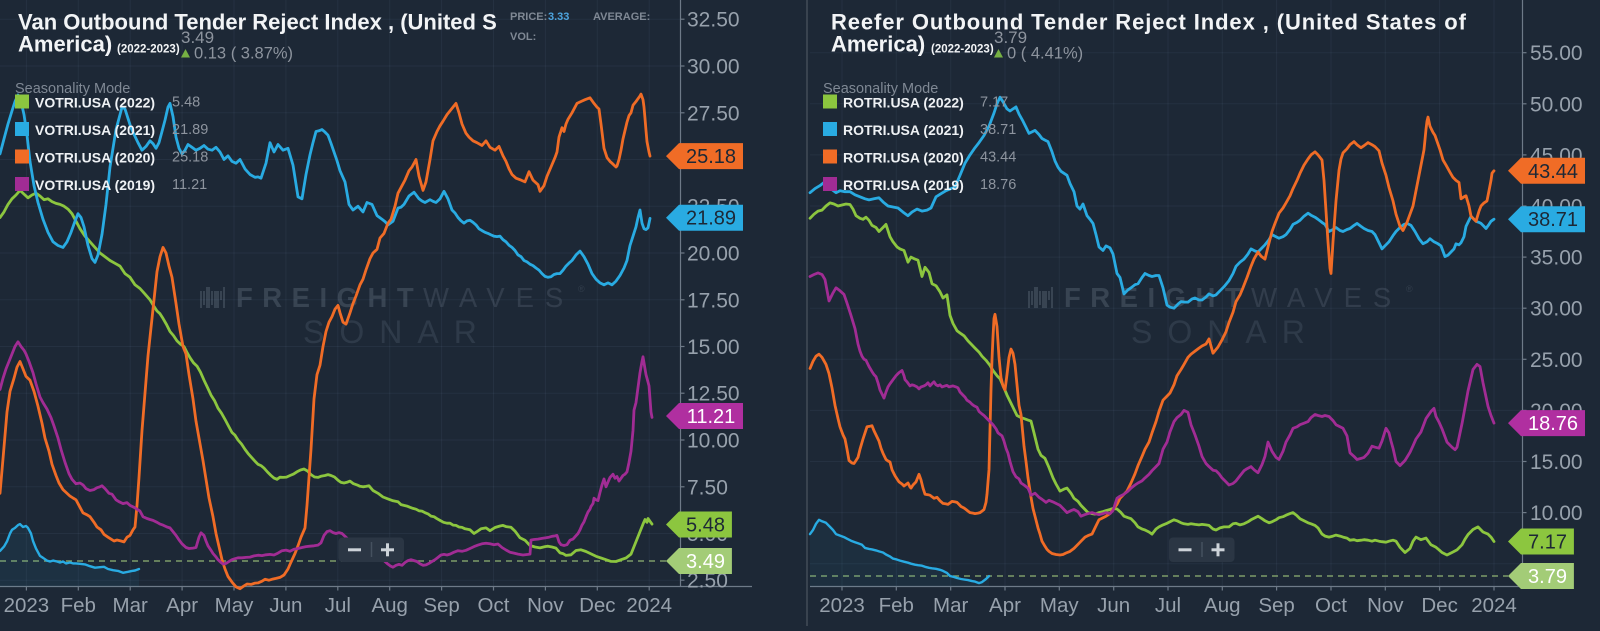 Image resolution: width=1600 pixels, height=631 pixels. I want to click on svg-text: 50.00, so click(1556, 104).